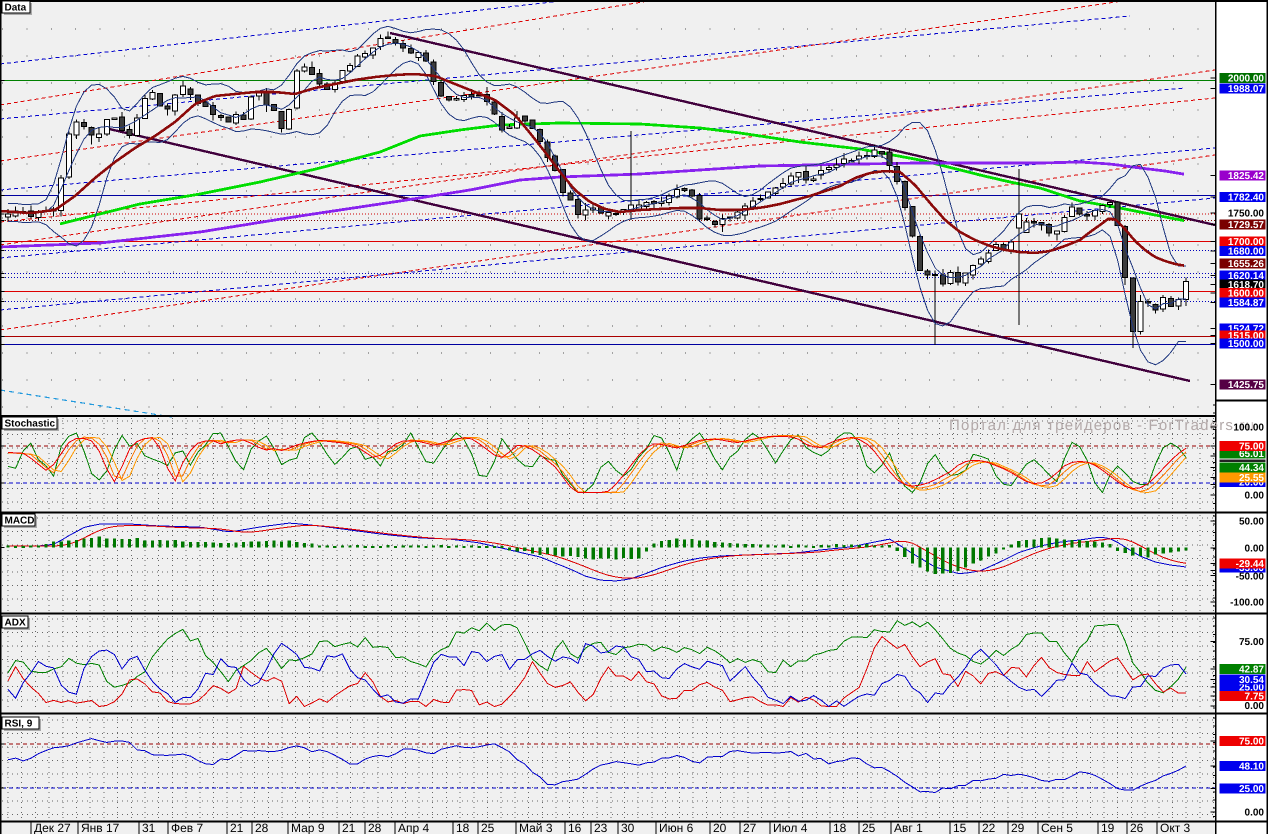 The image size is (1268, 834). Describe the element at coordinates (960, 827) in the screenshot. I see `svg-text: 15` at that location.